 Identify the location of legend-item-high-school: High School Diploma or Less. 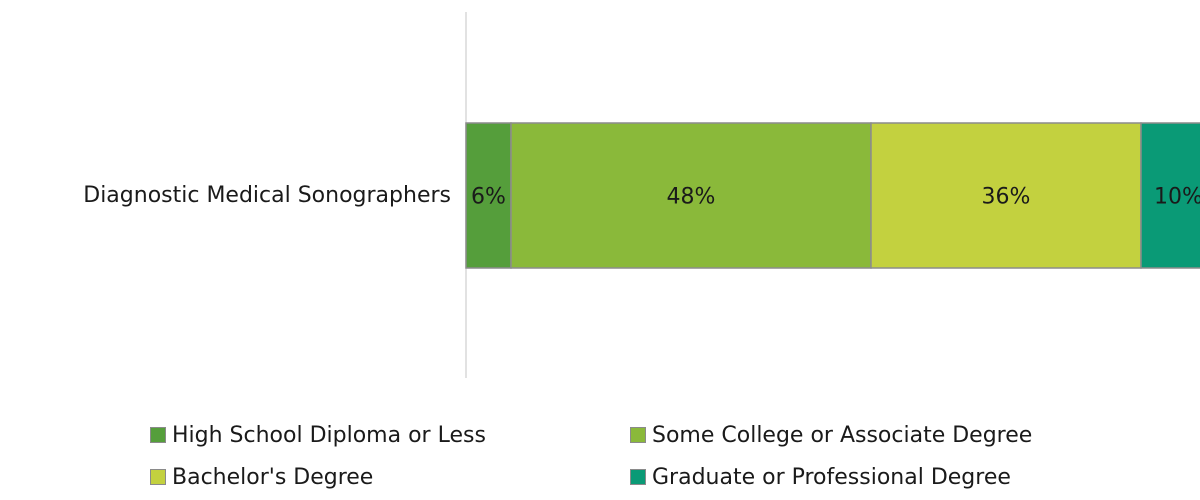
(318, 435).